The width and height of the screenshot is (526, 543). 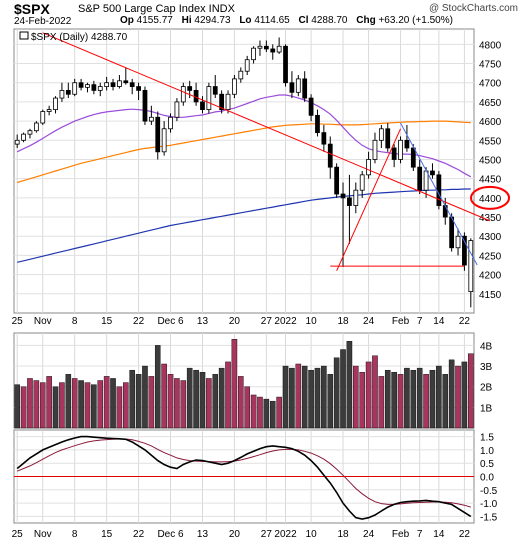 What do you see at coordinates (329, 20) in the screenshot?
I see `close-value: 4288.70` at bounding box center [329, 20].